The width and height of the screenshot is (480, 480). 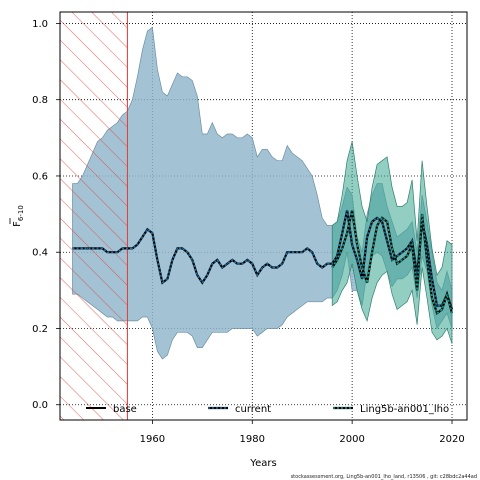 What do you see at coordinates (125, 409) in the screenshot?
I see `legend-label-0: base` at bounding box center [125, 409].